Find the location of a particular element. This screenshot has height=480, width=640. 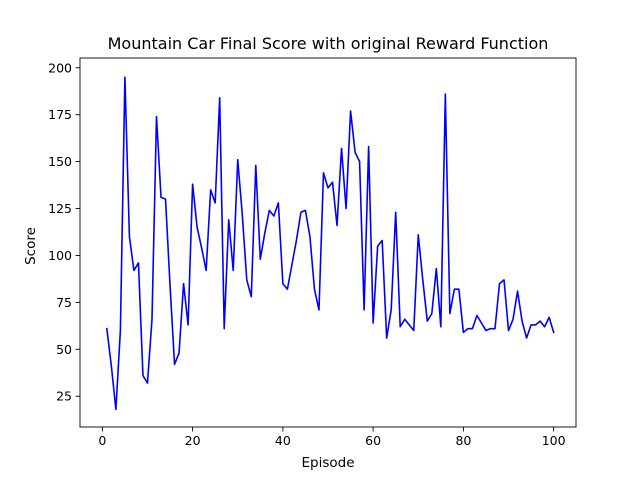

x-tick-label-0: 0 is located at coordinates (102, 440).